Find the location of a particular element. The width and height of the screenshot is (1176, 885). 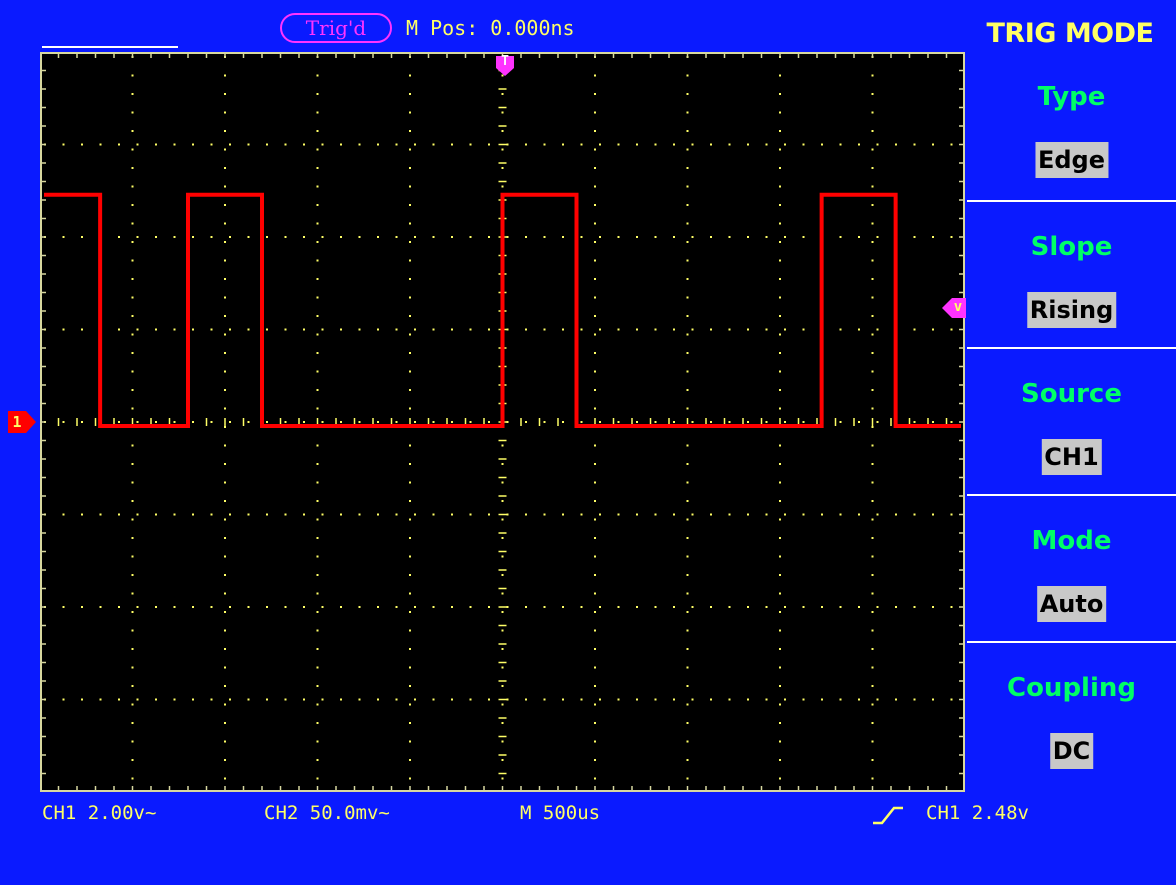

menu-title: TRIG MODE is located at coordinates (1070, 33).